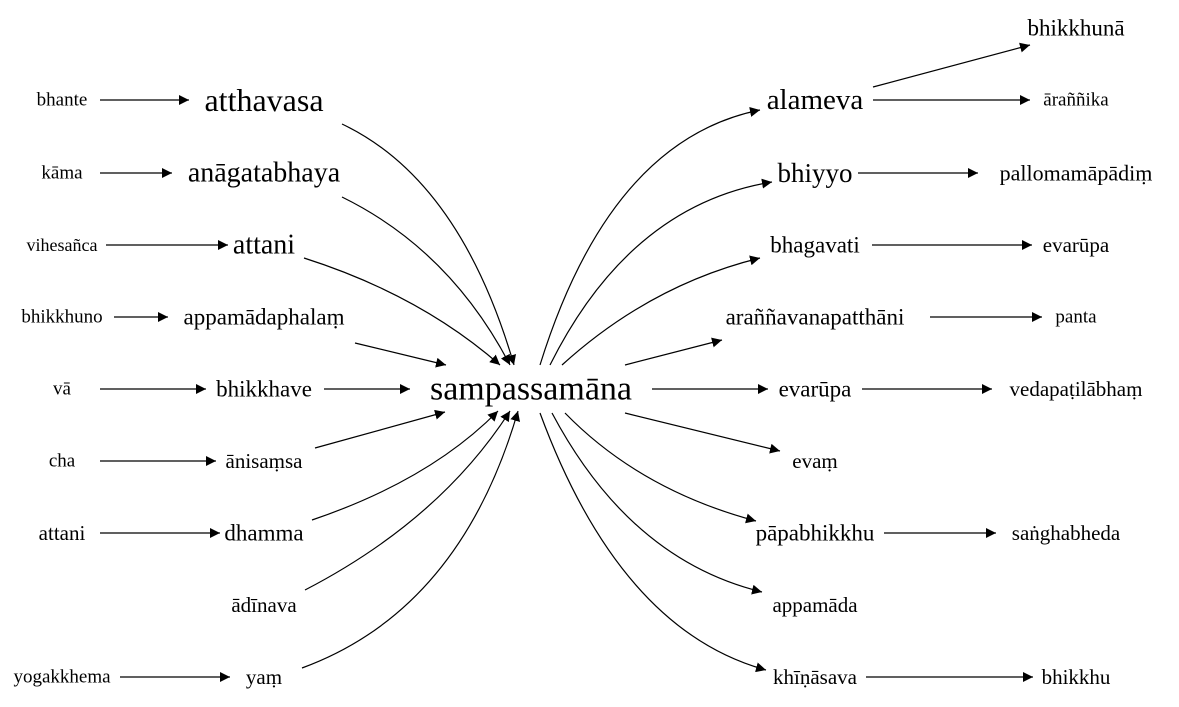  What do you see at coordinates (264, 245) in the screenshot?
I see `left-main-node: attani` at bounding box center [264, 245].